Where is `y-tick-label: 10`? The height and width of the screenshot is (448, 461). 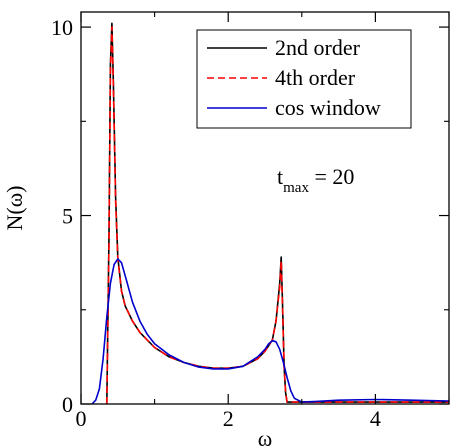
y-tick-label: 10 is located at coordinates (62, 27).